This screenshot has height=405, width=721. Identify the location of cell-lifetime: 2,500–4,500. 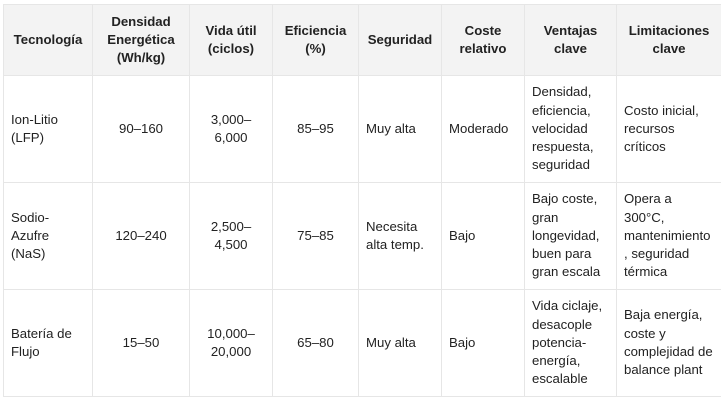
(231, 236).